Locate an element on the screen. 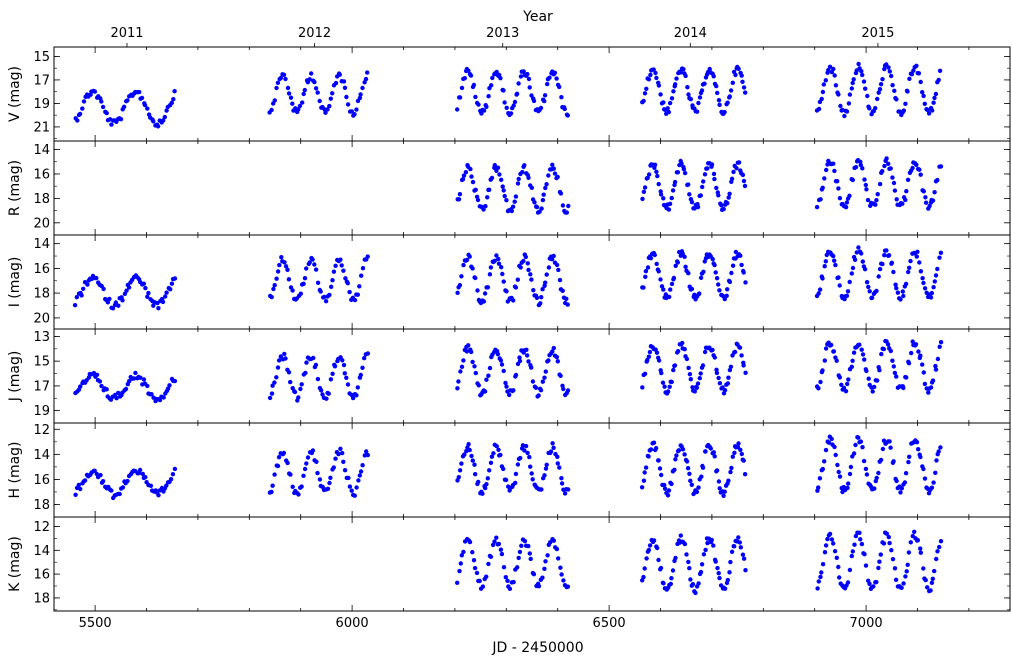 The height and width of the screenshot is (658, 1012). year-tick-label: 2014 is located at coordinates (690, 33).